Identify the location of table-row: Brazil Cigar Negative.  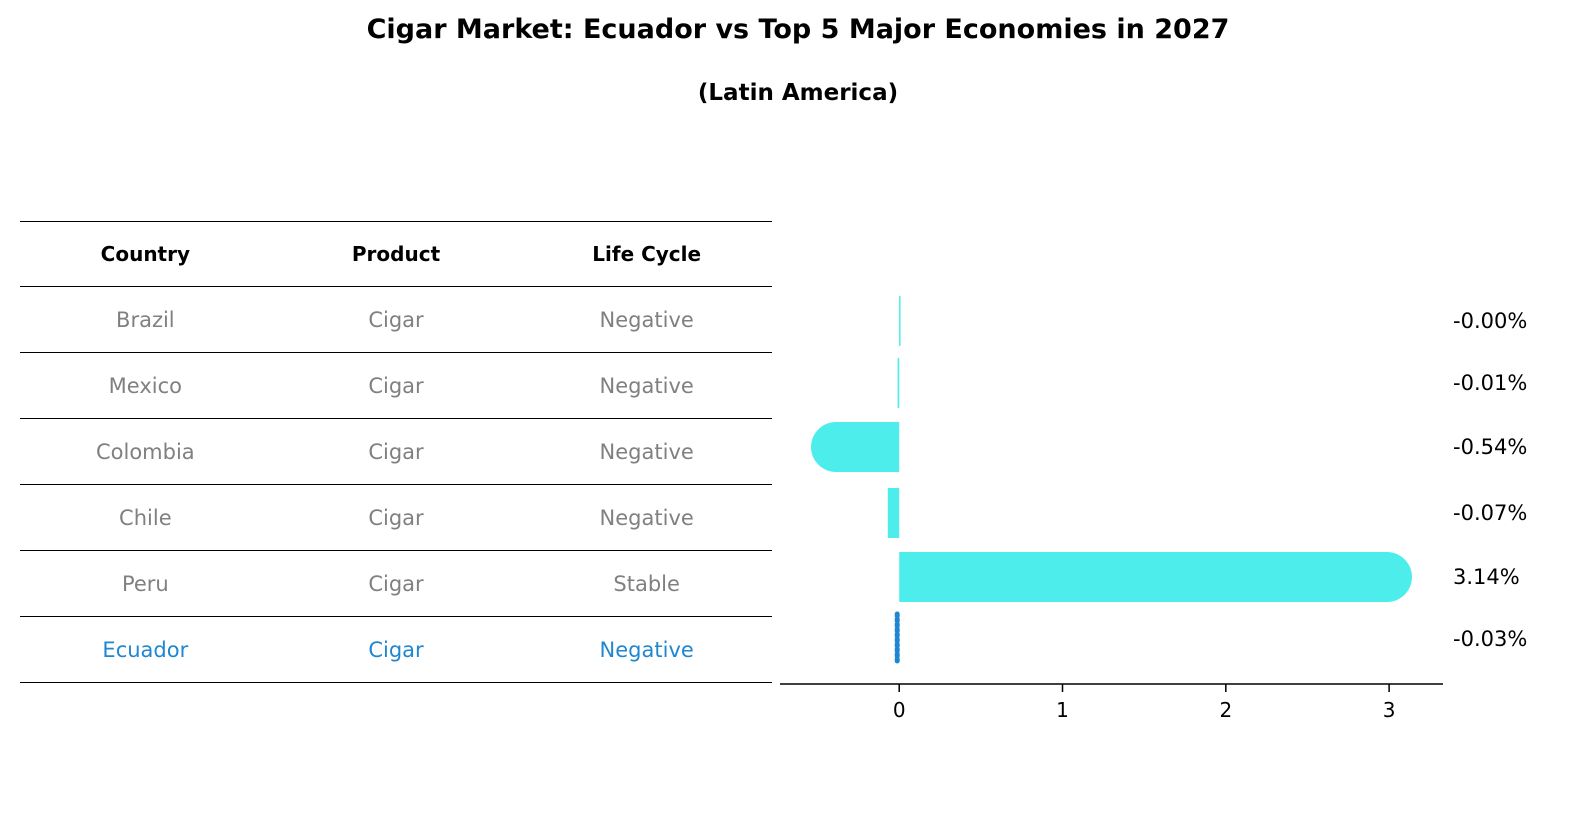
(396, 320).